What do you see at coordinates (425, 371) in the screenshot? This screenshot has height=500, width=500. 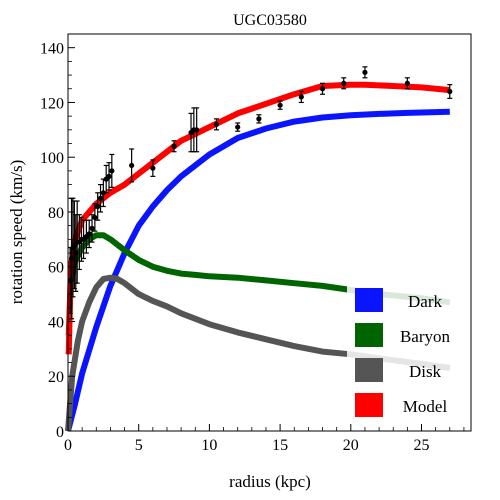 I see `legend-label: Disk` at bounding box center [425, 371].